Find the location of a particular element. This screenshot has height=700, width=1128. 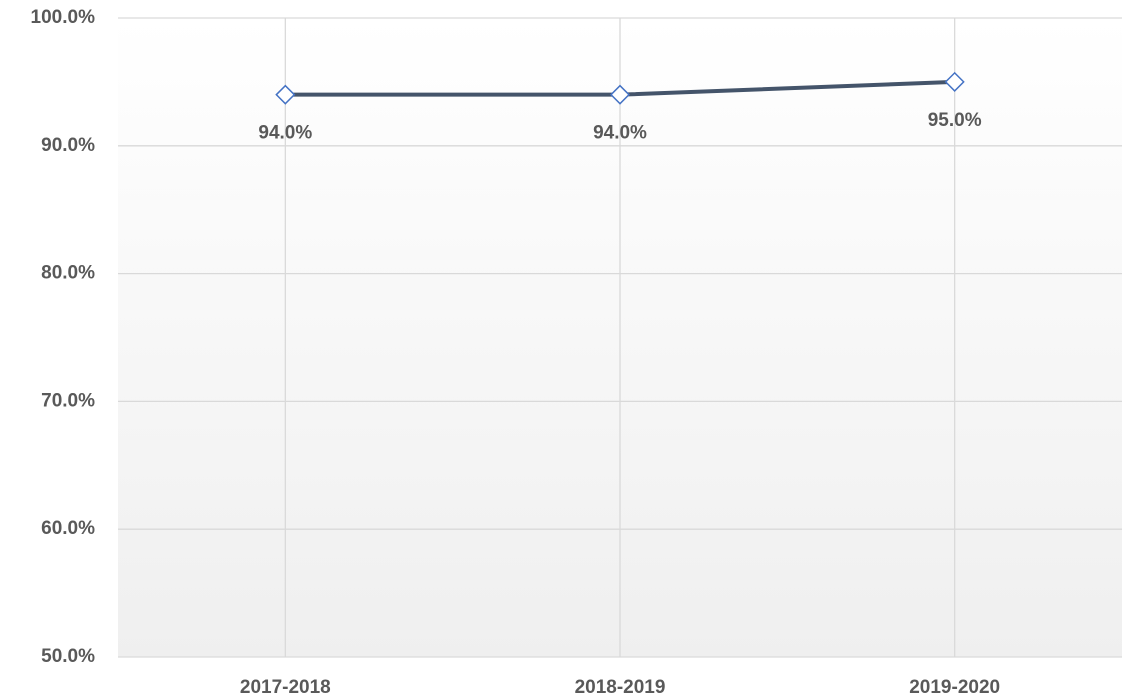

y-tick-label: 80.0% is located at coordinates (68, 273).